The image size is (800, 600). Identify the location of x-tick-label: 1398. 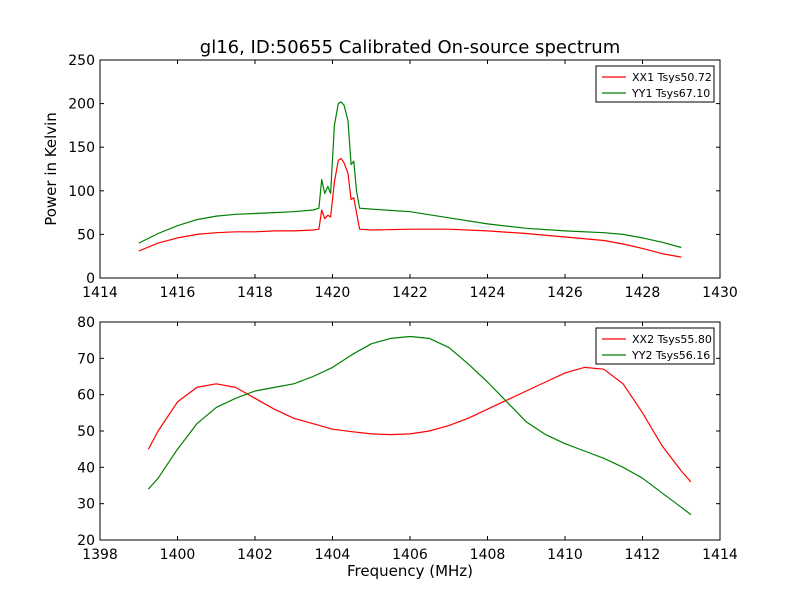
(100, 555).